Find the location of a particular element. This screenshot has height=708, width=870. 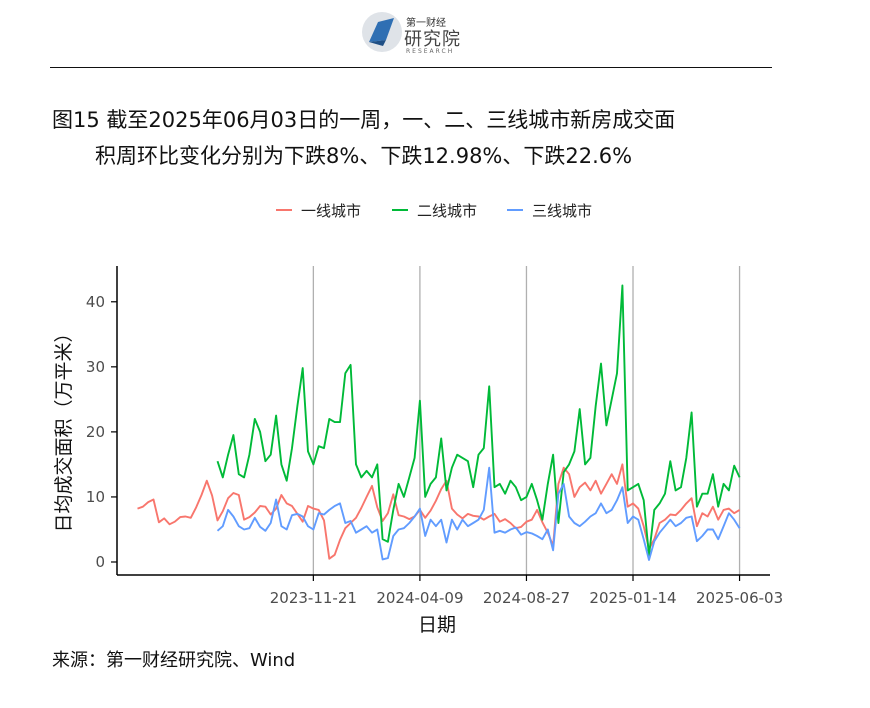

y-tick-label: 0 is located at coordinates (100, 562).